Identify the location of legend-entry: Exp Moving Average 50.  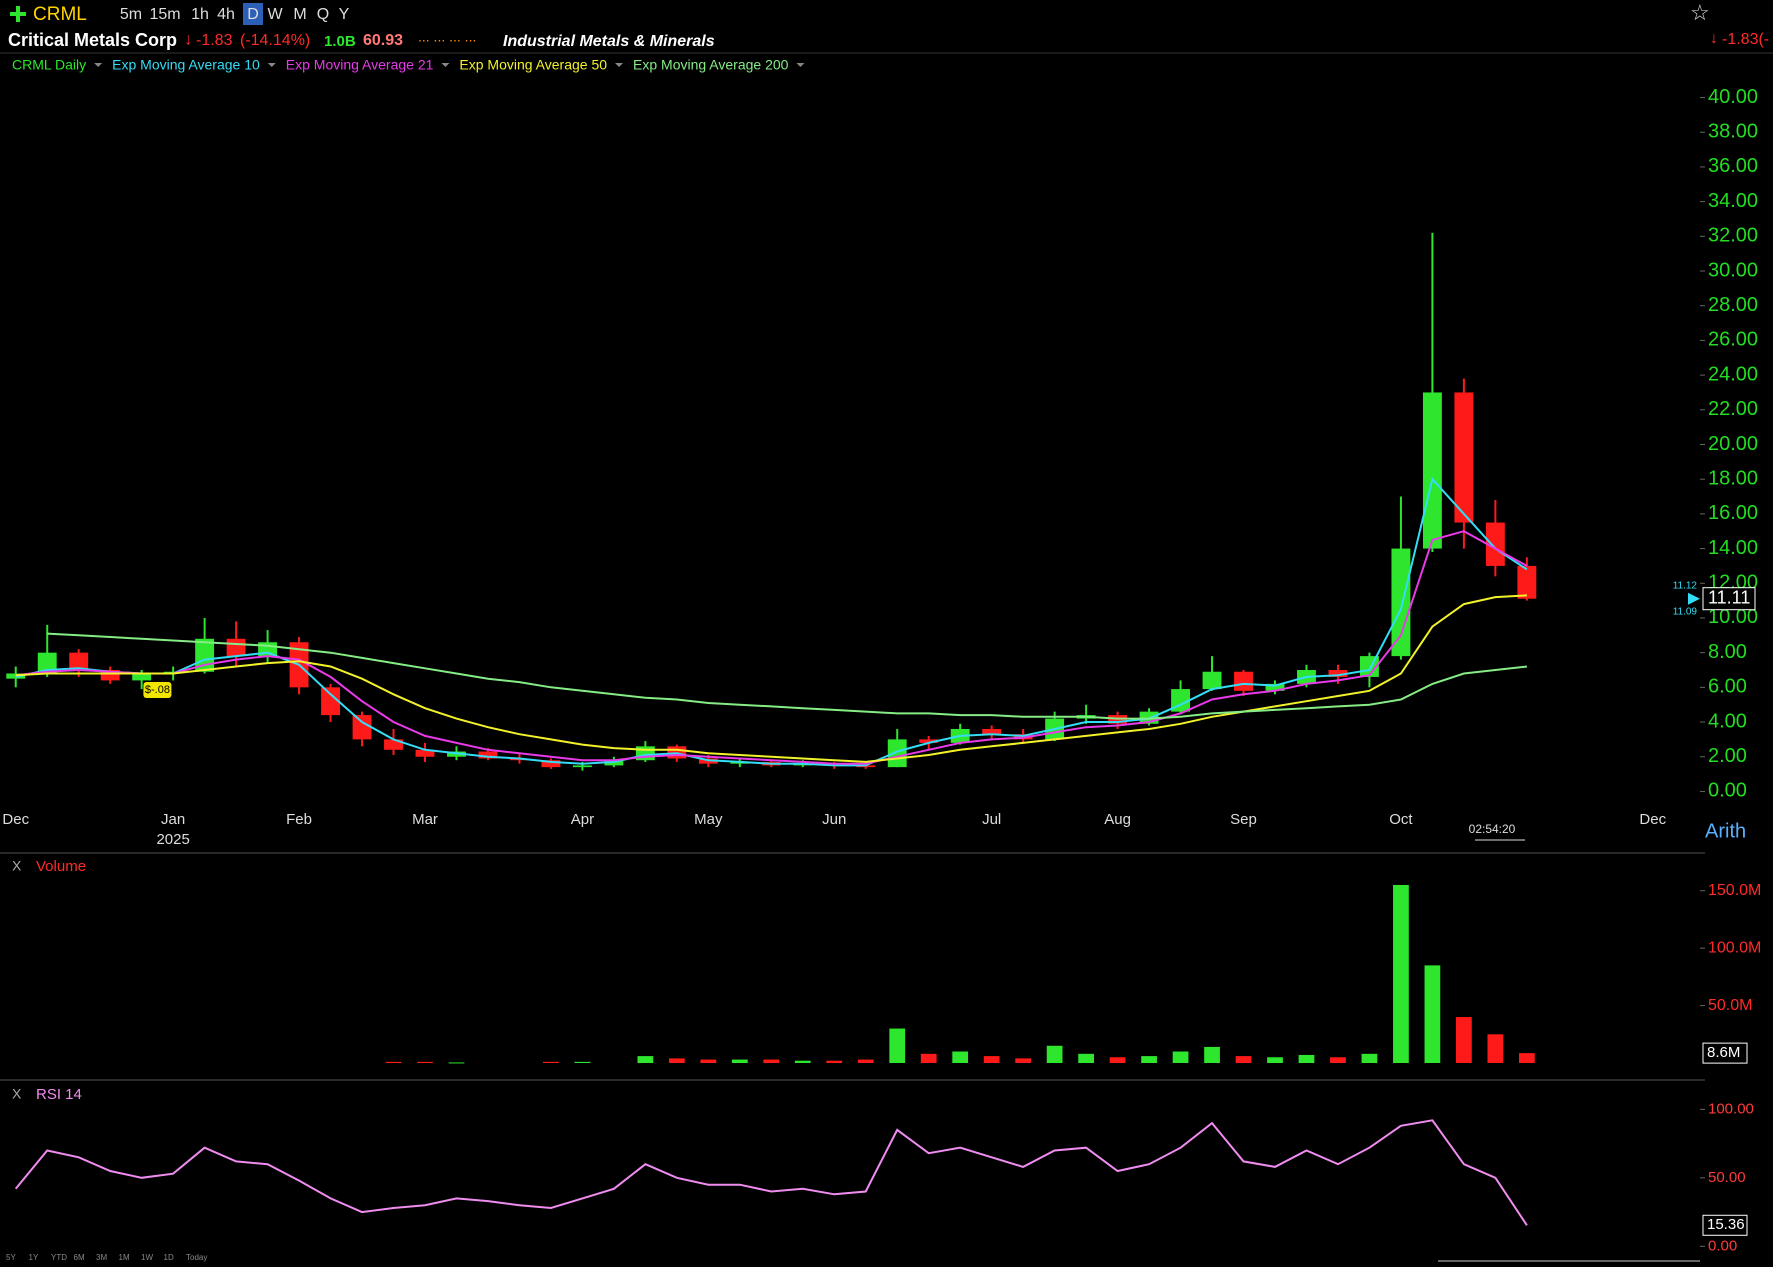
(533, 65).